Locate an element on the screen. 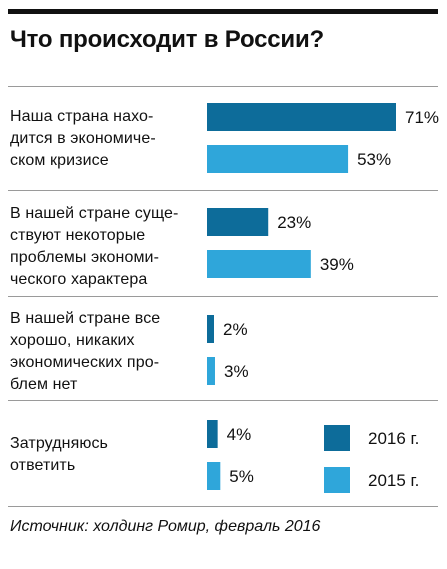 The width and height of the screenshot is (447, 569). category-label-4: Затрудняюсь ответить is located at coordinates (59, 454).